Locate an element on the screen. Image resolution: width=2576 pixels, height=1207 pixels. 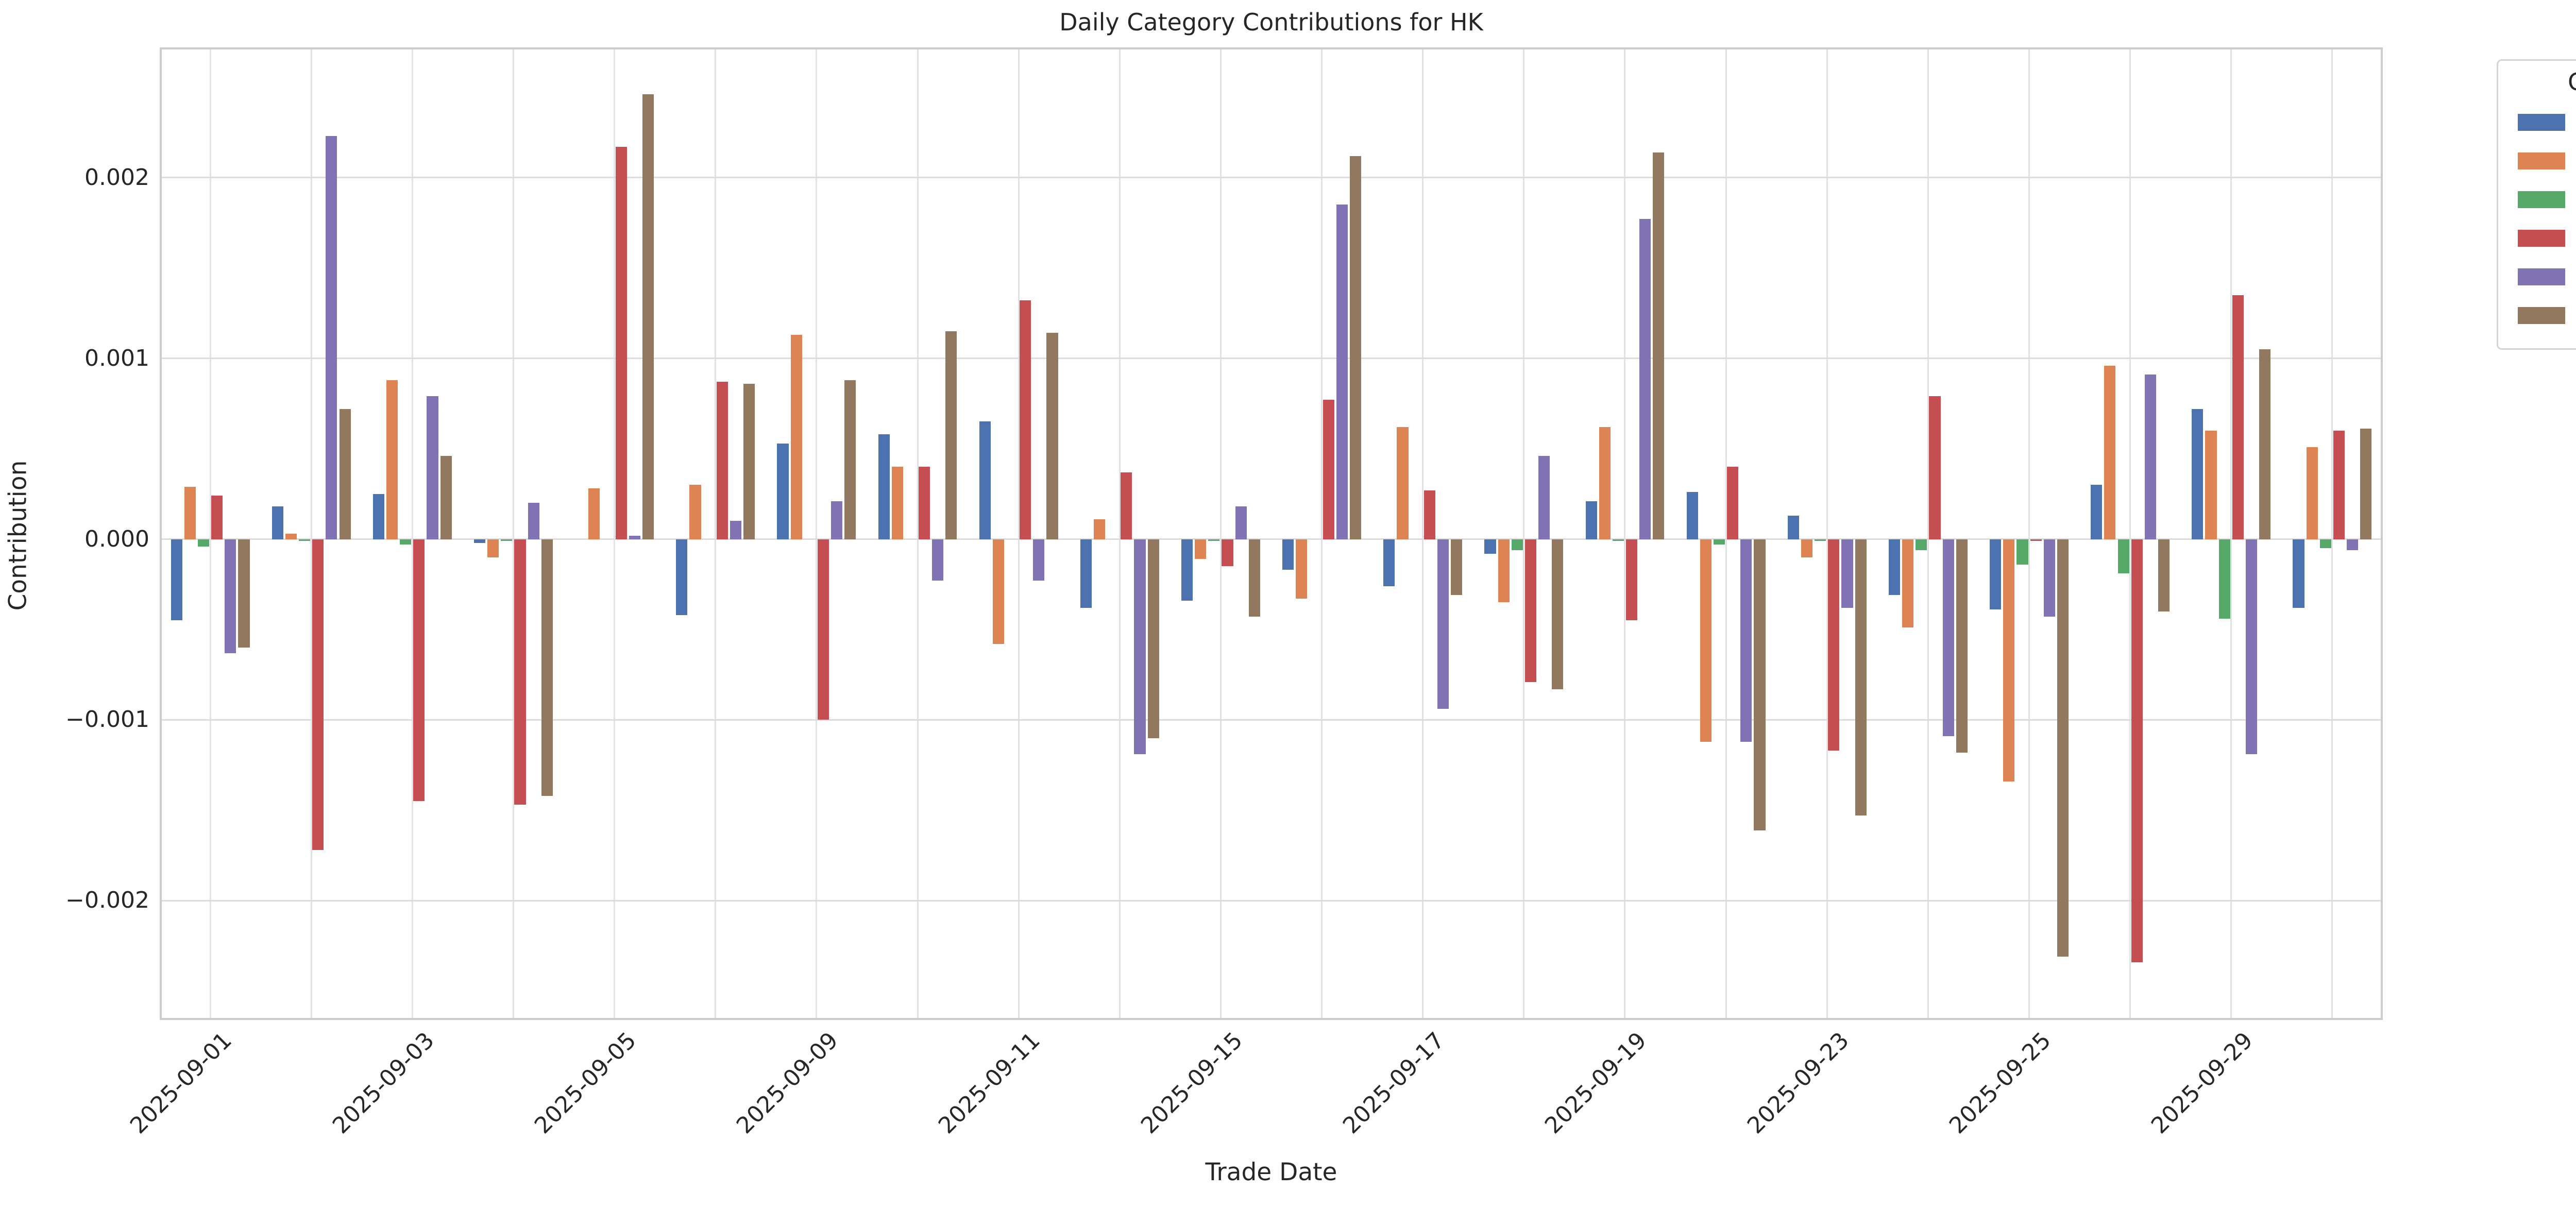
x-axis-label: Trade Date is located at coordinates (1271, 1172).